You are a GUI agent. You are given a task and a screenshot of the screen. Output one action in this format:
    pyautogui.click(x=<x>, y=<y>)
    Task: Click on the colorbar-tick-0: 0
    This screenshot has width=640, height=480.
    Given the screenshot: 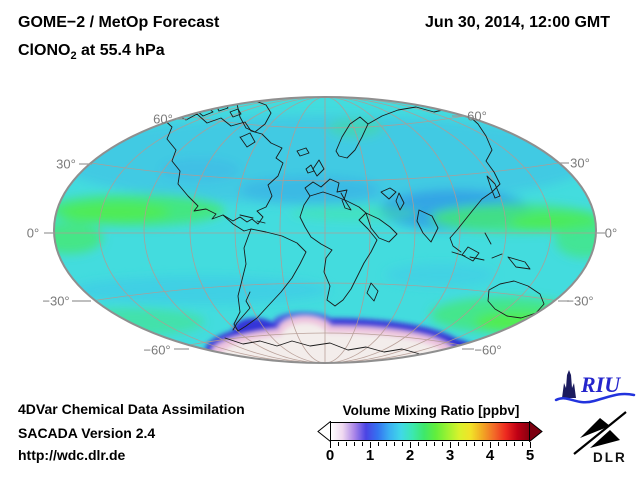 What is the action you would take?
    pyautogui.click(x=330, y=455)
    